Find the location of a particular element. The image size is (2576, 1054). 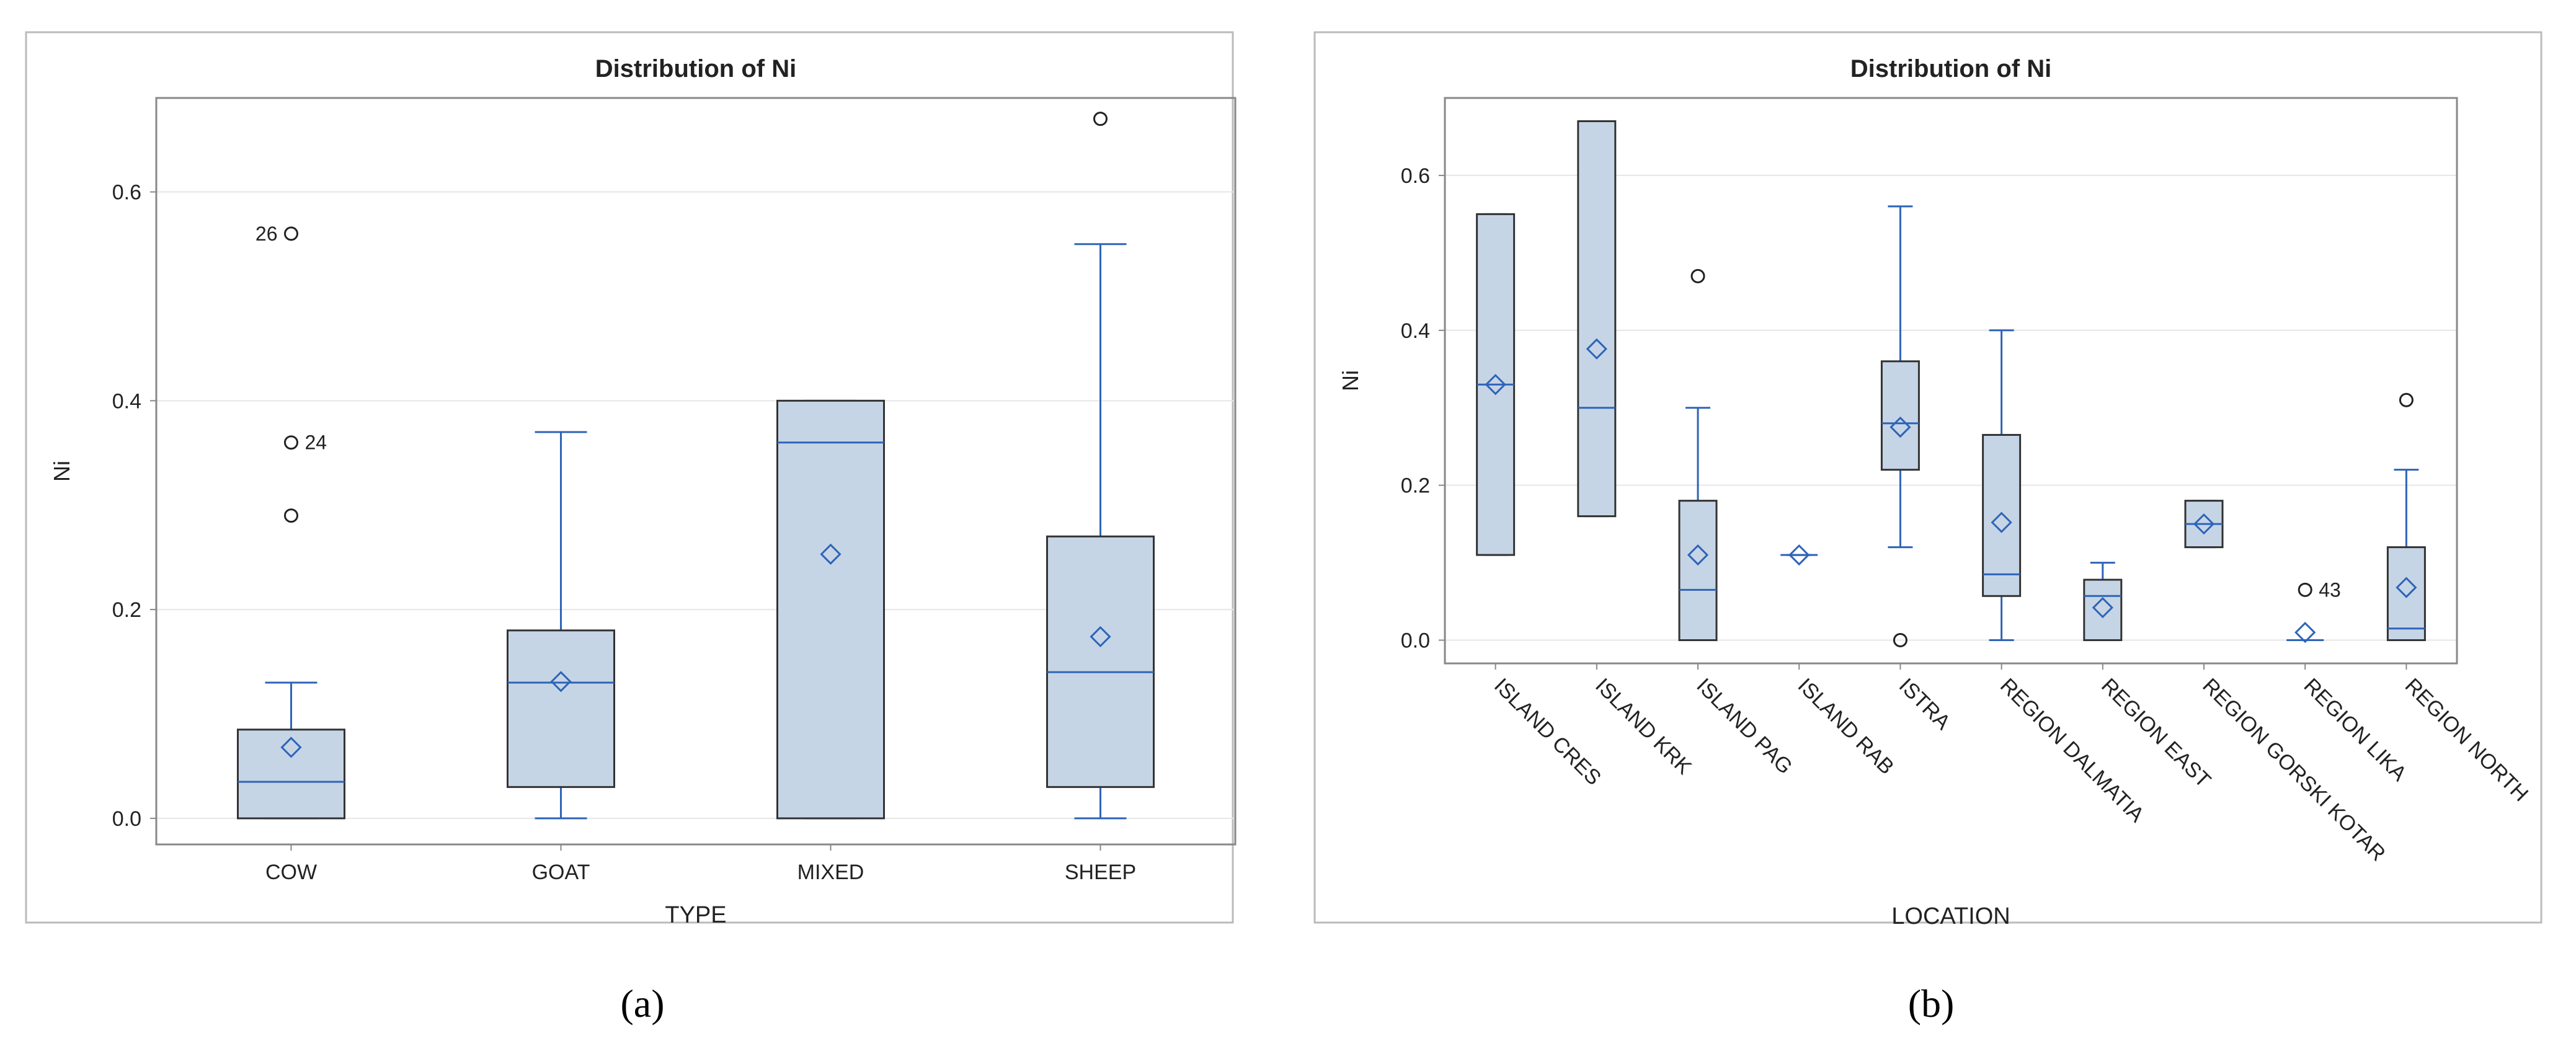

panel-b-category-label: ISLAND PAG is located at coordinates (1744, 726).